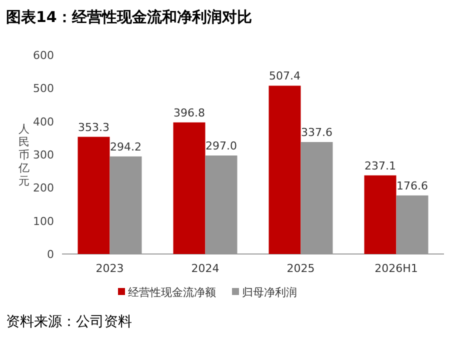  I want to click on y-tick-label: 500, so click(43, 89).